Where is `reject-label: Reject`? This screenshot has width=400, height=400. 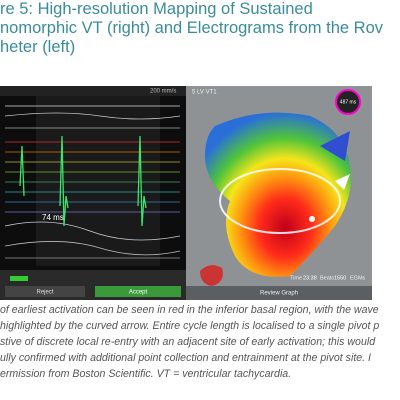
reject-label: Reject is located at coordinates (44, 293).